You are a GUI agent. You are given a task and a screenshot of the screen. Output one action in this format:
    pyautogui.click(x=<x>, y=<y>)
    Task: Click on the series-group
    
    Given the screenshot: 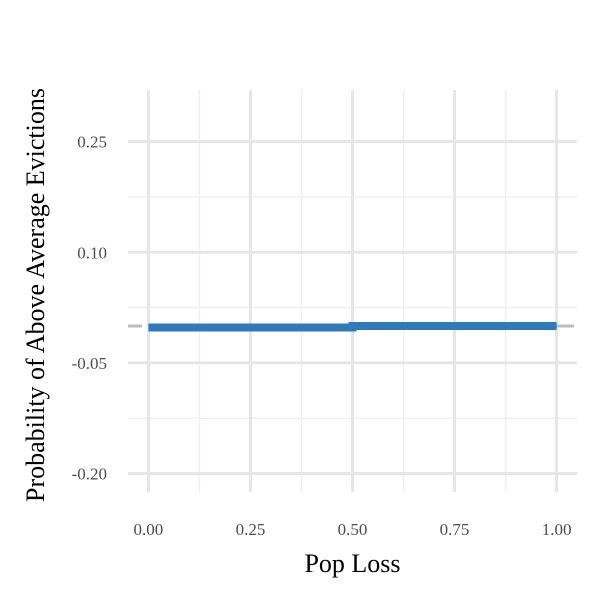 What is the action you would take?
    pyautogui.click(x=352, y=327)
    